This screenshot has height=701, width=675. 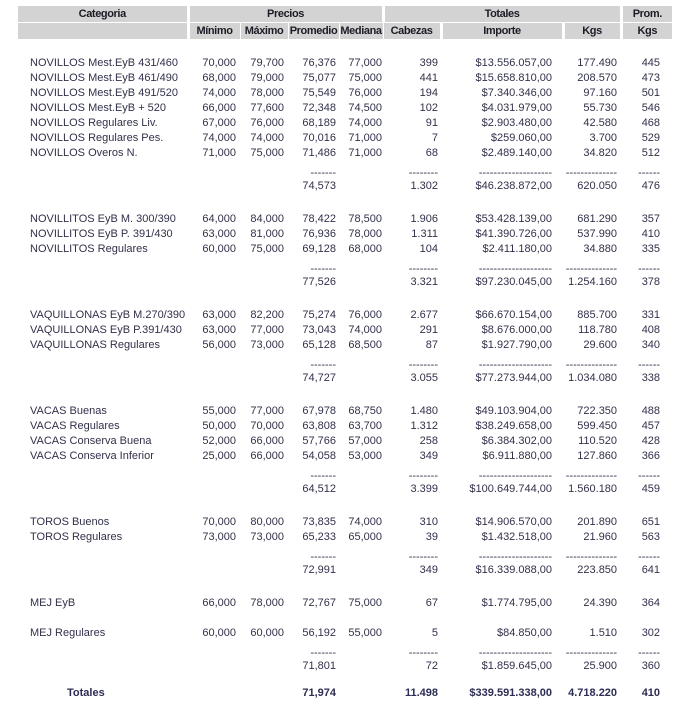 What do you see at coordinates (600, 344) in the screenshot?
I see `kgs-cell: 29.600` at bounding box center [600, 344].